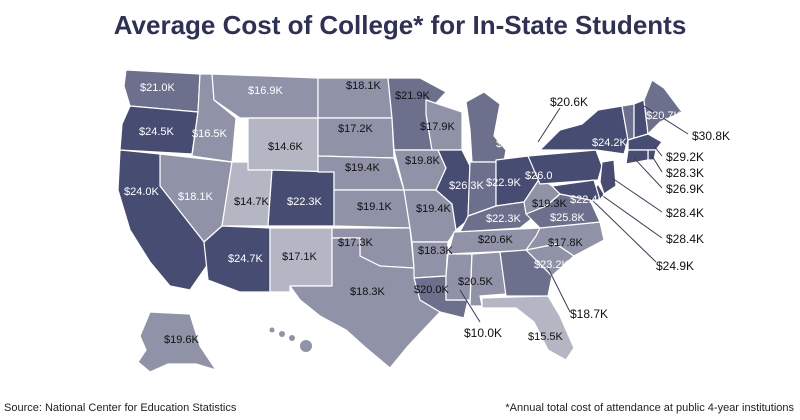  What do you see at coordinates (436, 251) in the screenshot?
I see `label-AR: $18.3K` at bounding box center [436, 251].